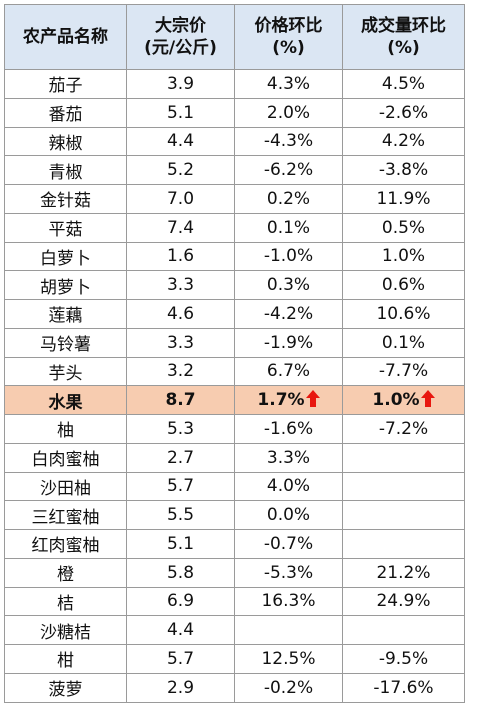 This screenshot has width=478, height=703. What do you see at coordinates (180, 342) in the screenshot?
I see `bulk-price-cell-text: 3.3` at bounding box center [180, 342].